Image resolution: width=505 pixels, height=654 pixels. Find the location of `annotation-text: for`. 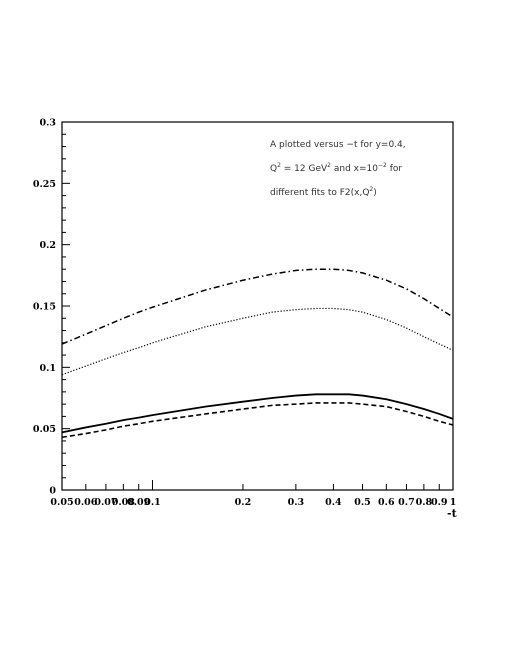

annotation-text: for is located at coordinates (395, 169).